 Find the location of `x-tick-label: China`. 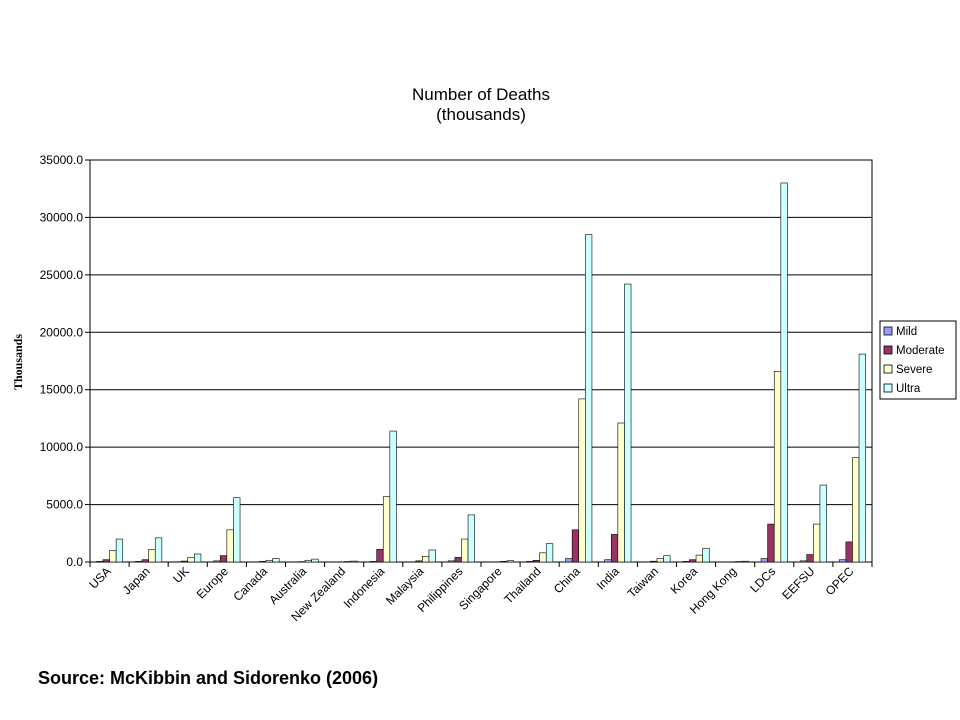

x-tick-label: China is located at coordinates (567, 580).